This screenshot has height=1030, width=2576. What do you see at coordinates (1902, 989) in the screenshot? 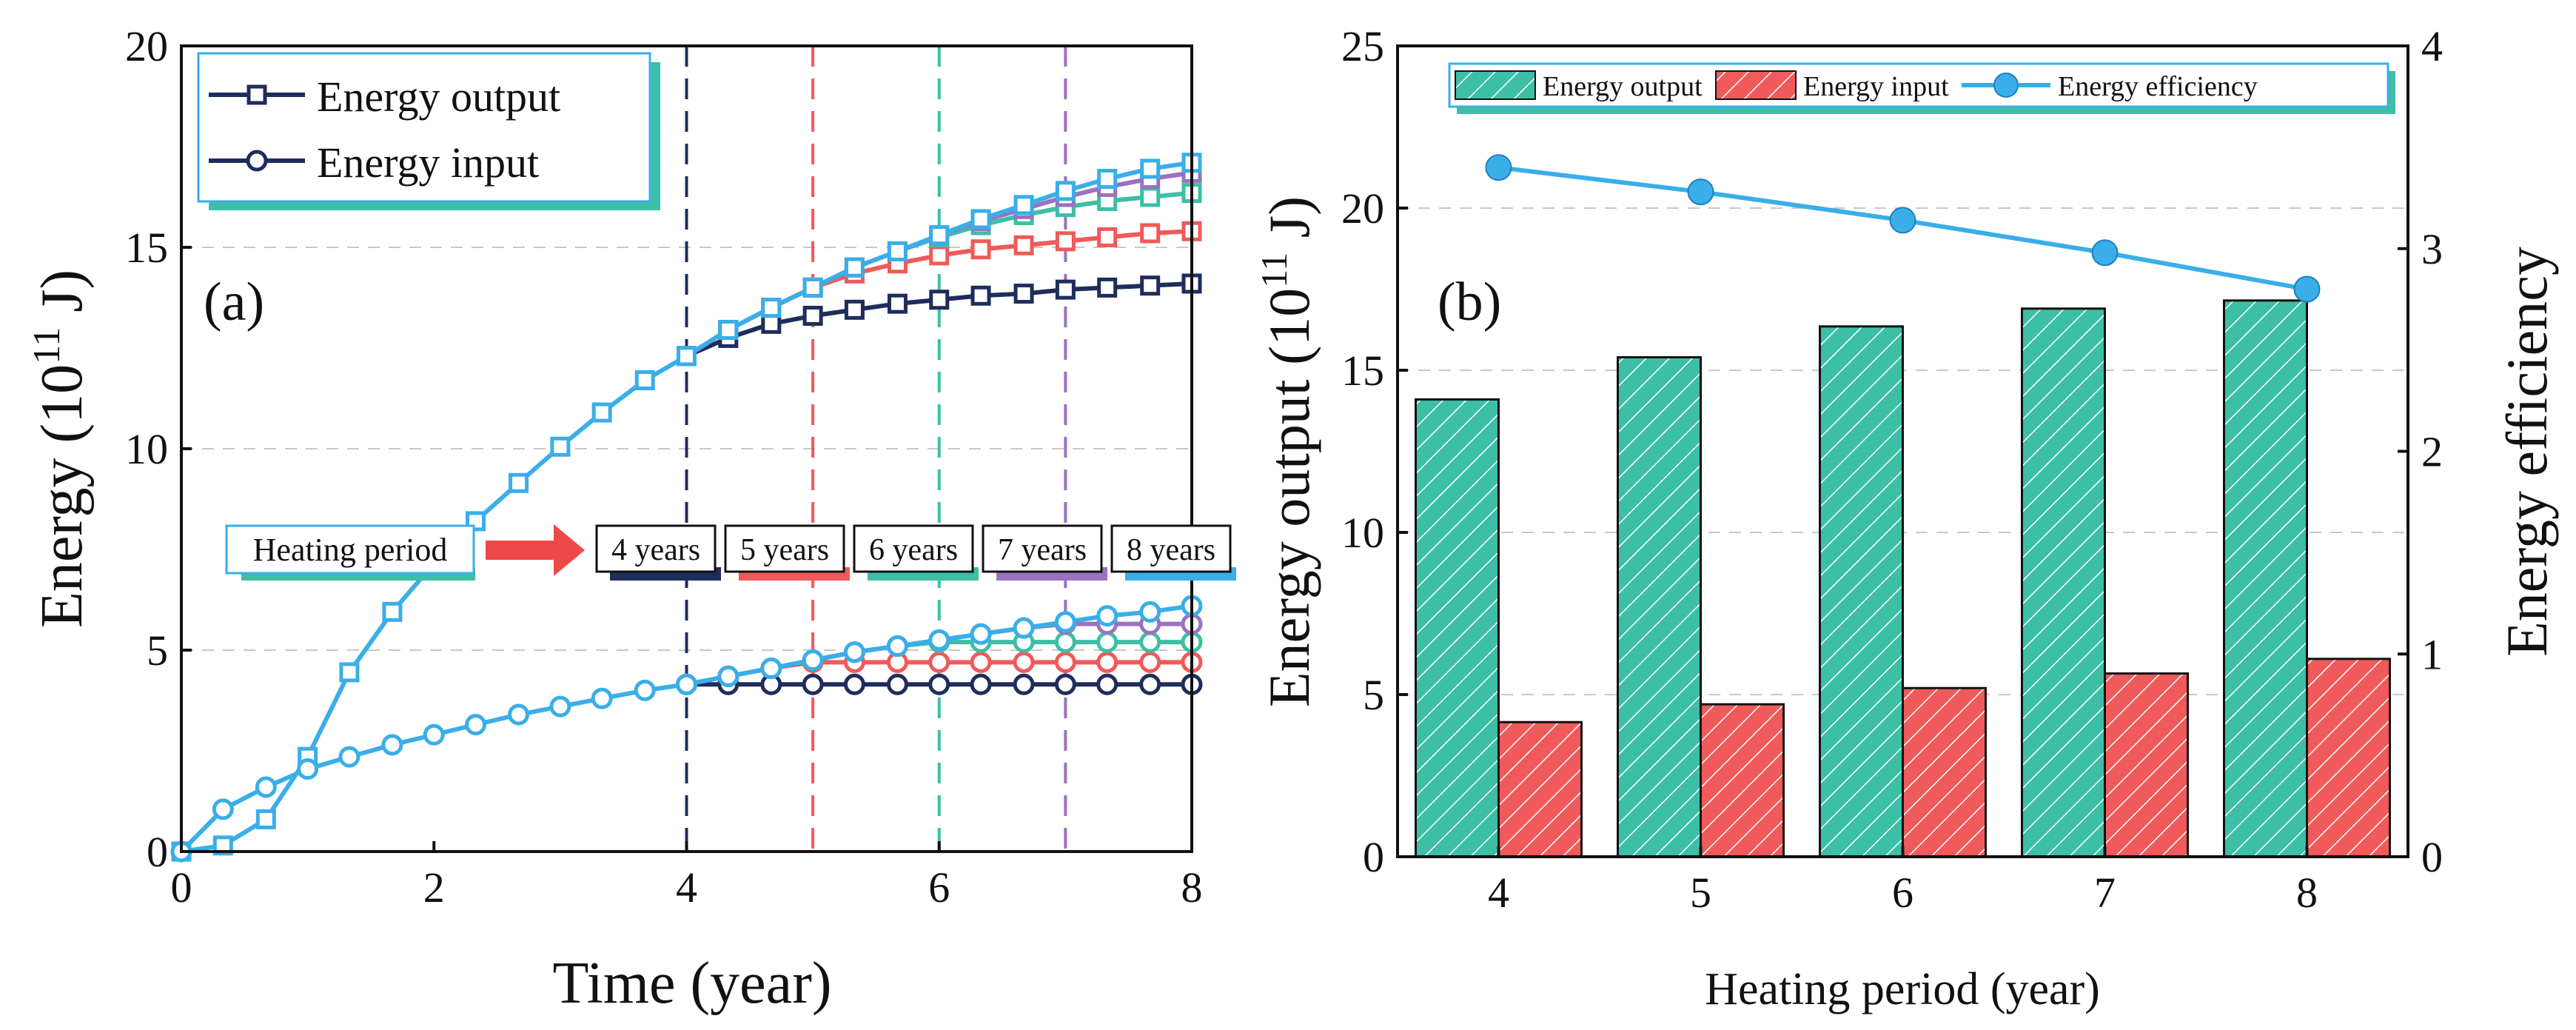
I see `b-x-axis-label: Heating period (year)` at bounding box center [1902, 989].